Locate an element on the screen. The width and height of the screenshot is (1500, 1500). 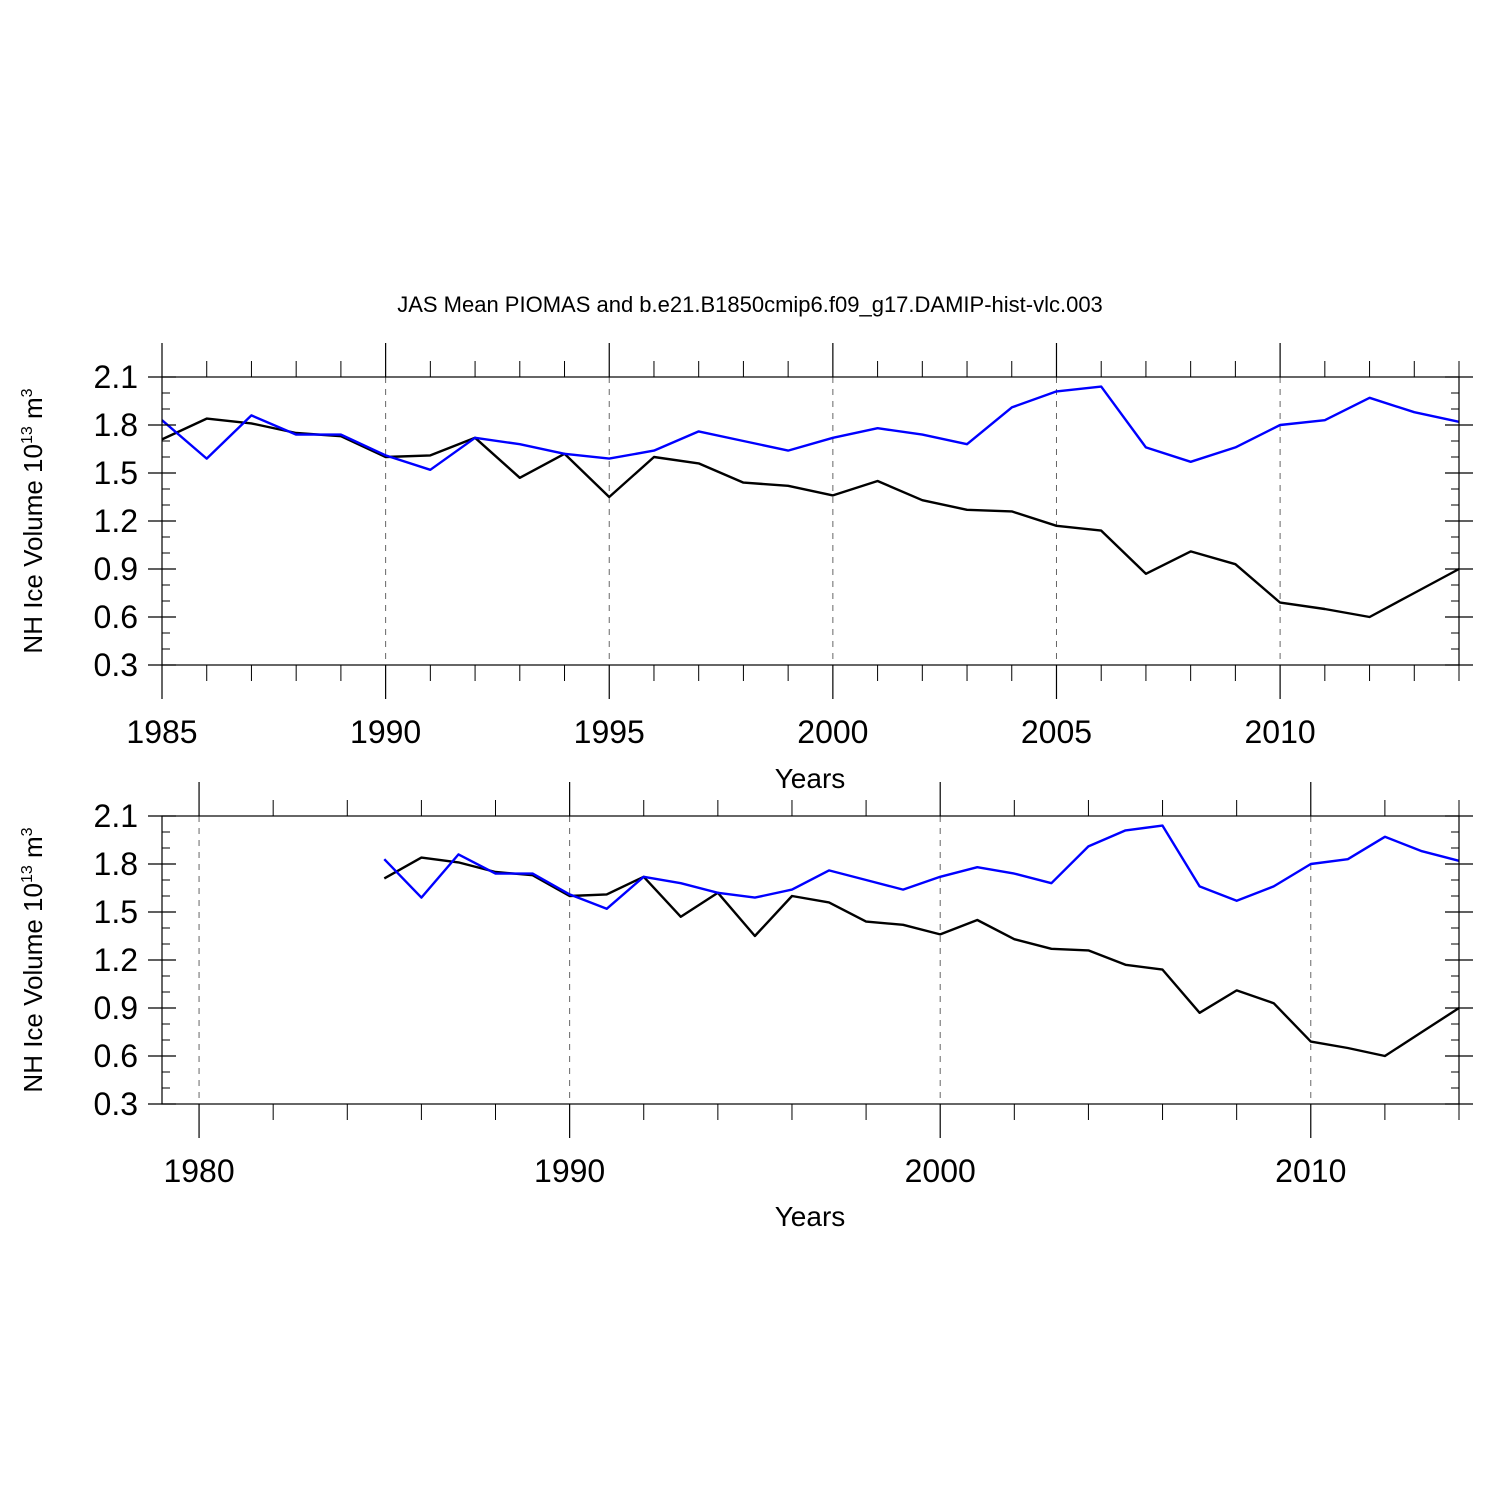
x-tick-label: 1995 is located at coordinates (609, 732).